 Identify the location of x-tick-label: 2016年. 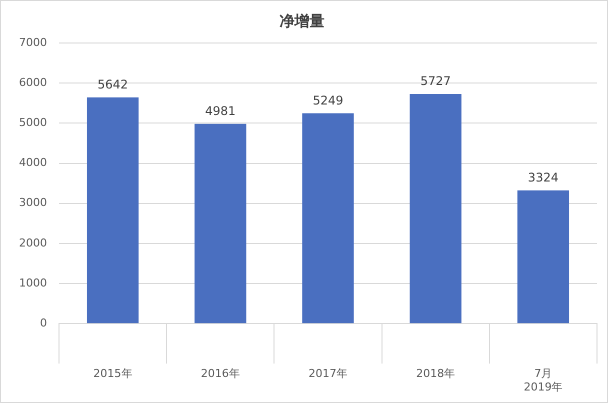
(220, 373).